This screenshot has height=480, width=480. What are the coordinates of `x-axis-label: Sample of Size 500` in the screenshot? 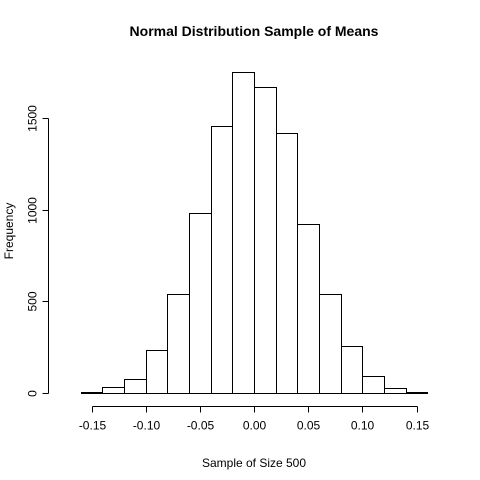 It's located at (254, 463).